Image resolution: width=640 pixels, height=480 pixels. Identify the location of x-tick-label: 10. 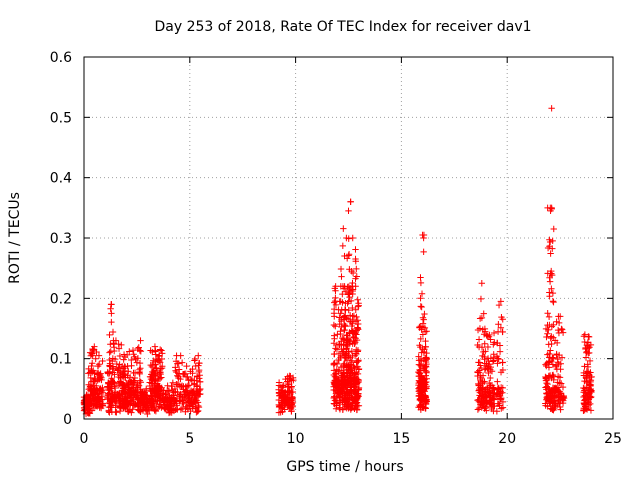
(296, 439).